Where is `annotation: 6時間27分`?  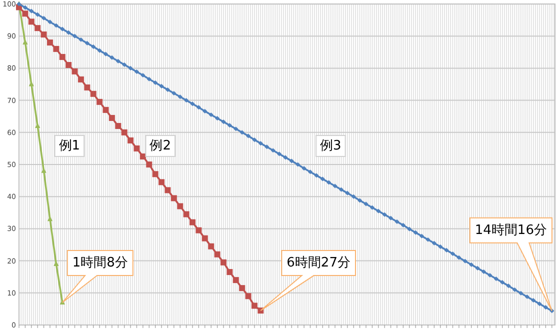
annotation: 6時間27分 is located at coordinates (318, 263).